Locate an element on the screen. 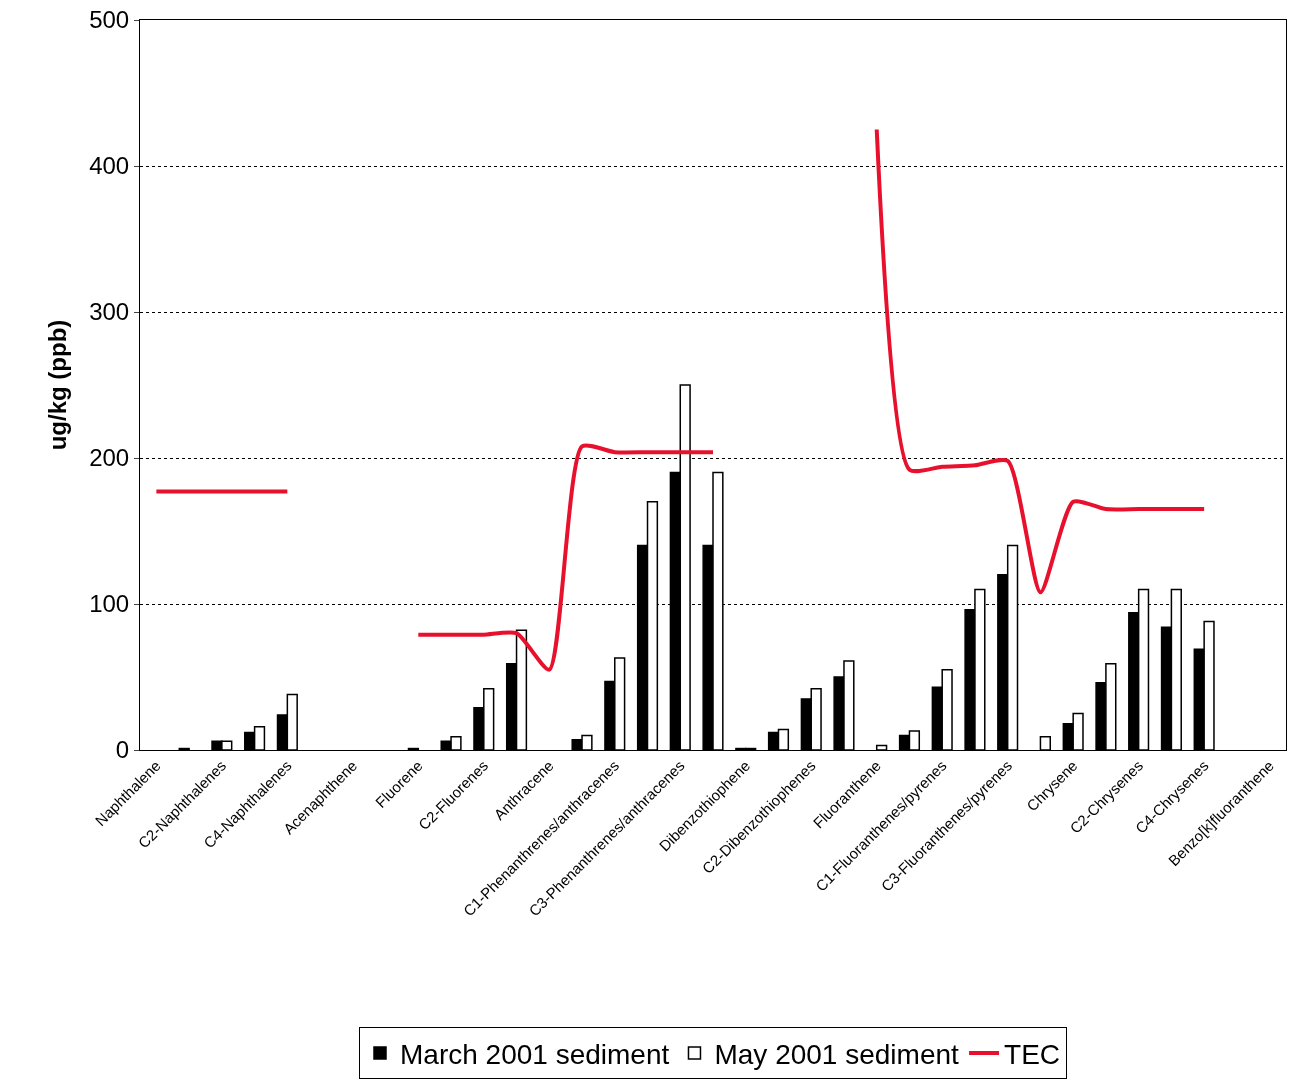  y-tick-label: 400 is located at coordinates (109, 166).